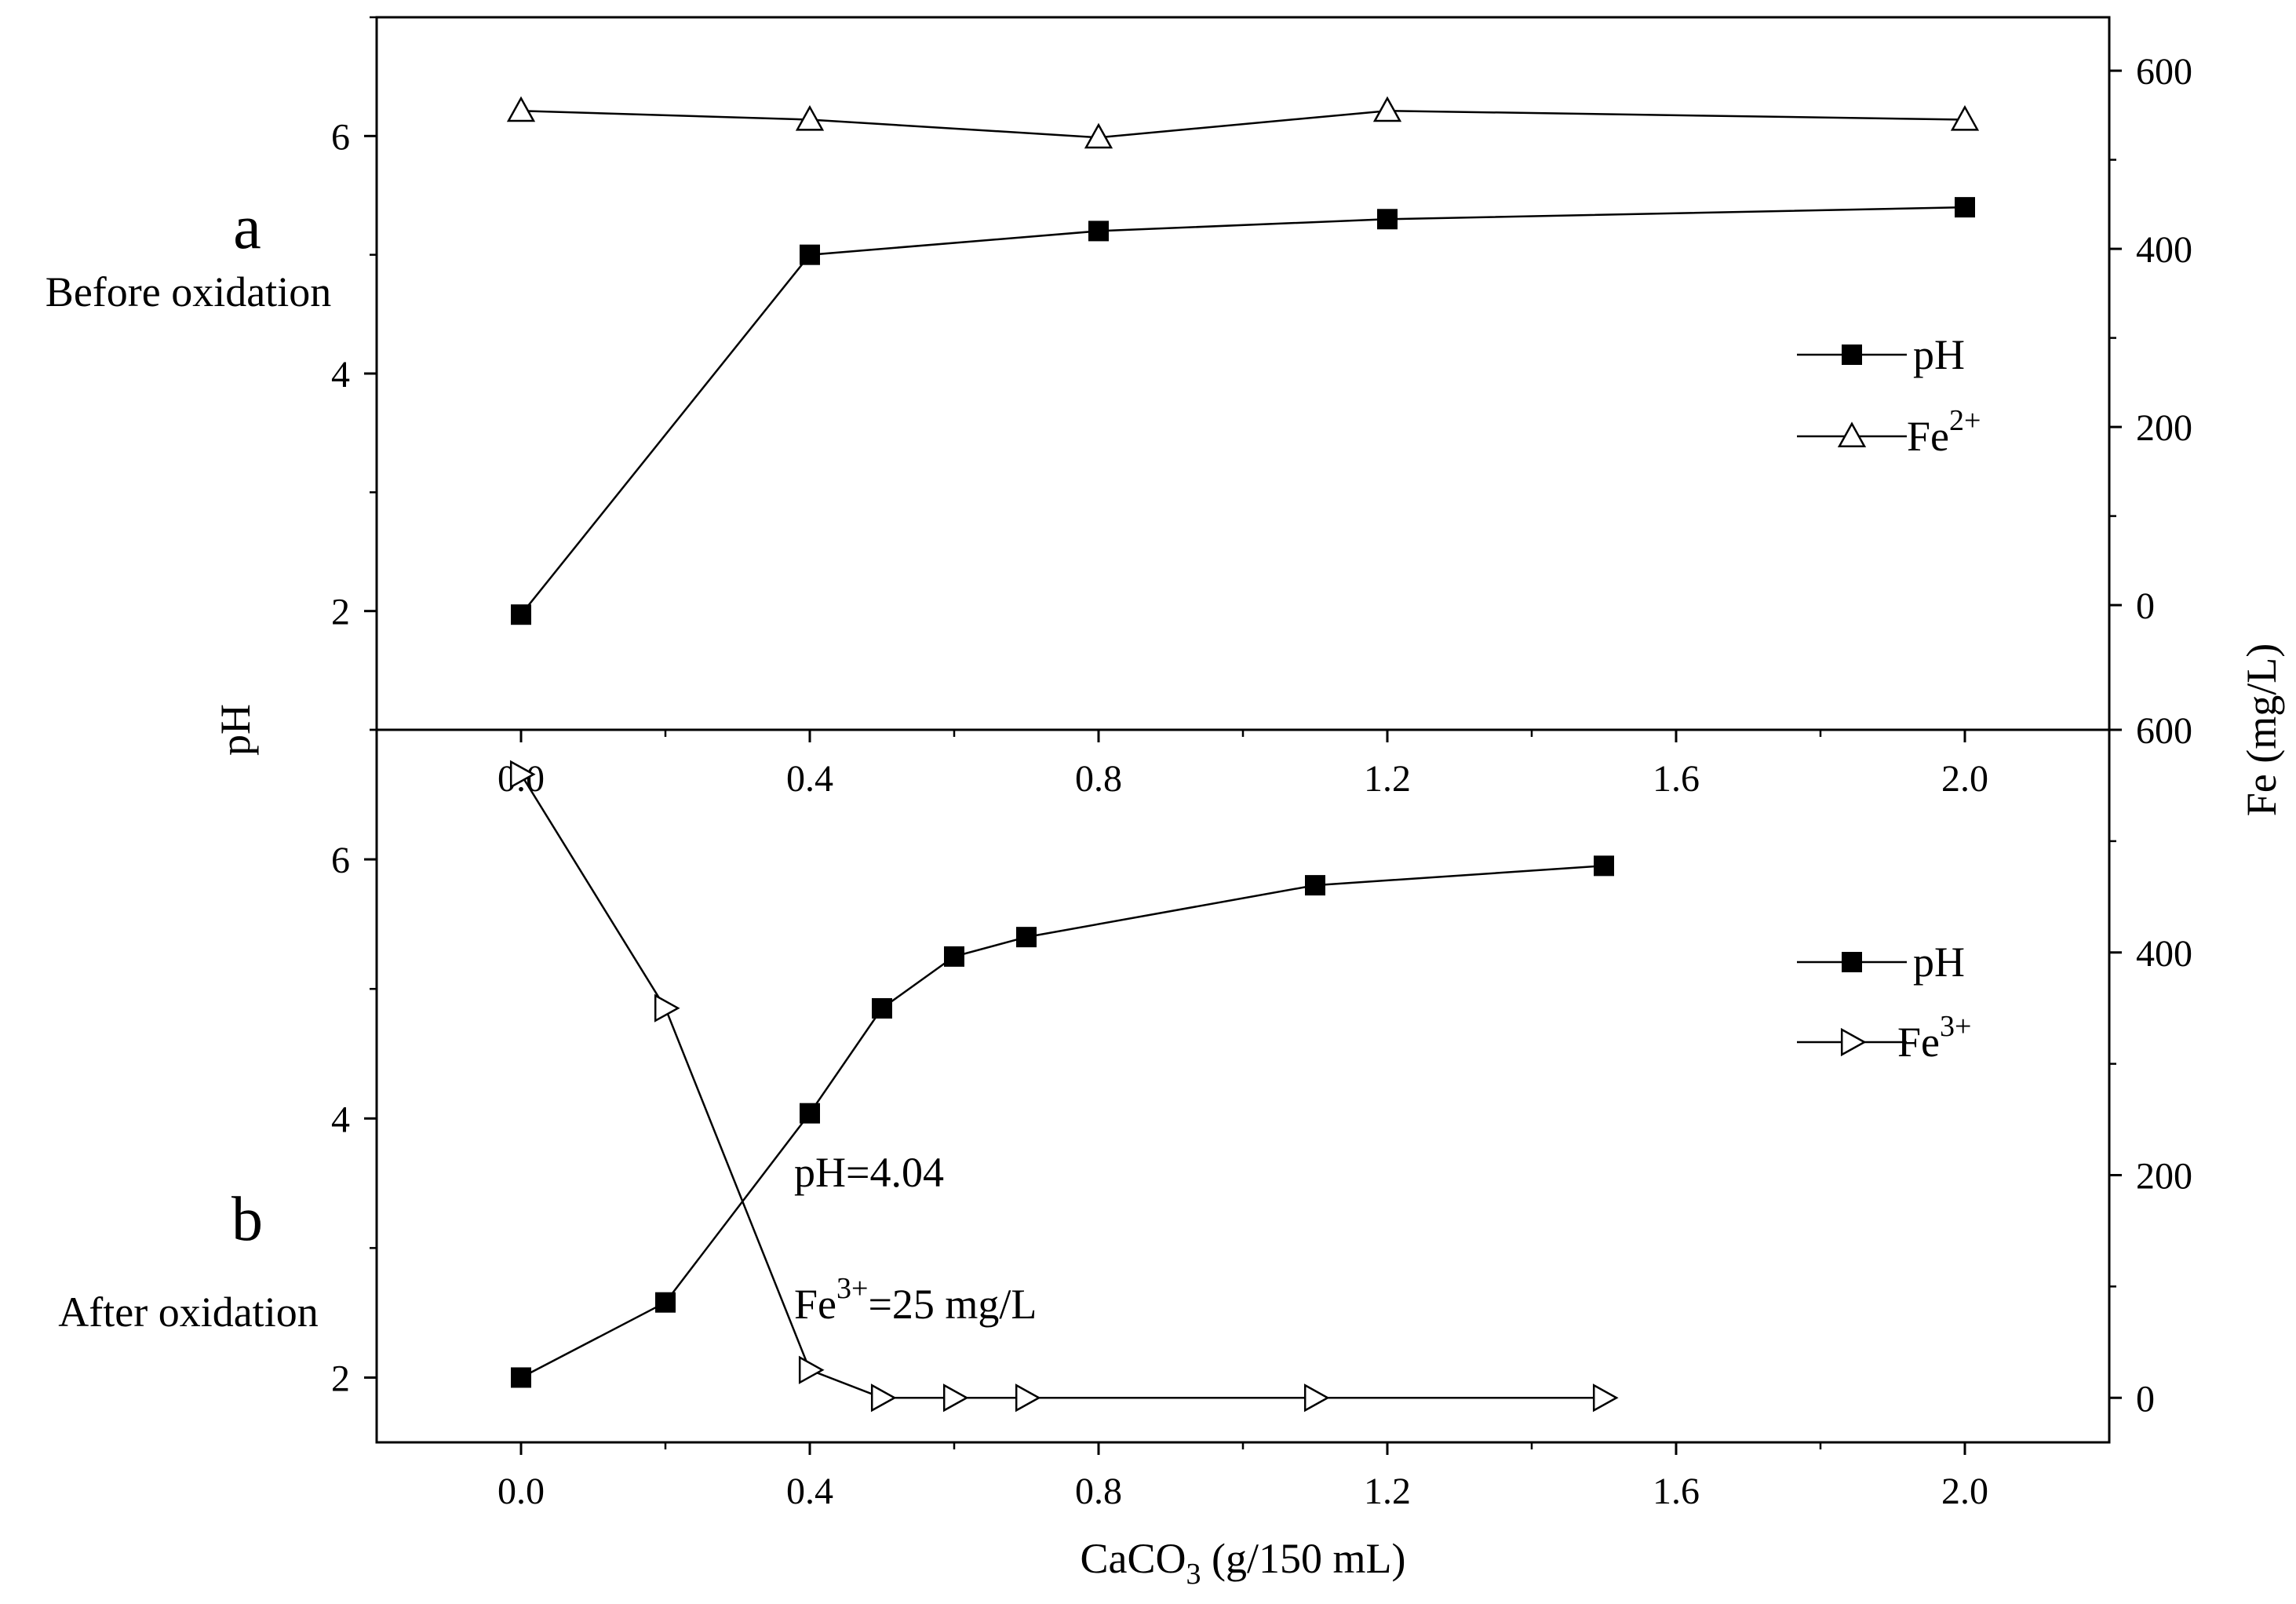  Describe the element at coordinates (247, 227) in the screenshot. I see `panel-a-letter: a` at that location.